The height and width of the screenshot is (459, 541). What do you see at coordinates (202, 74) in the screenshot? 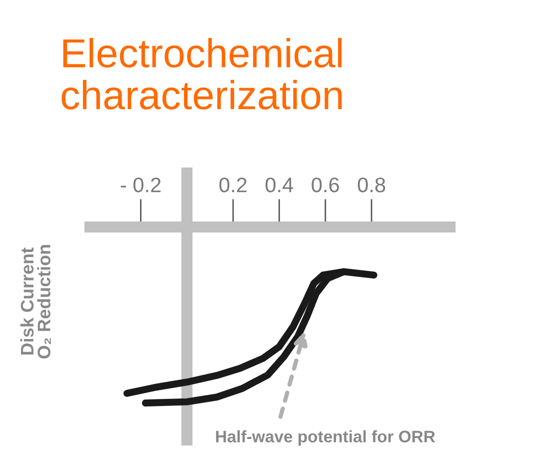
I see `chart-title: Electrochemical characterization` at bounding box center [202, 74].